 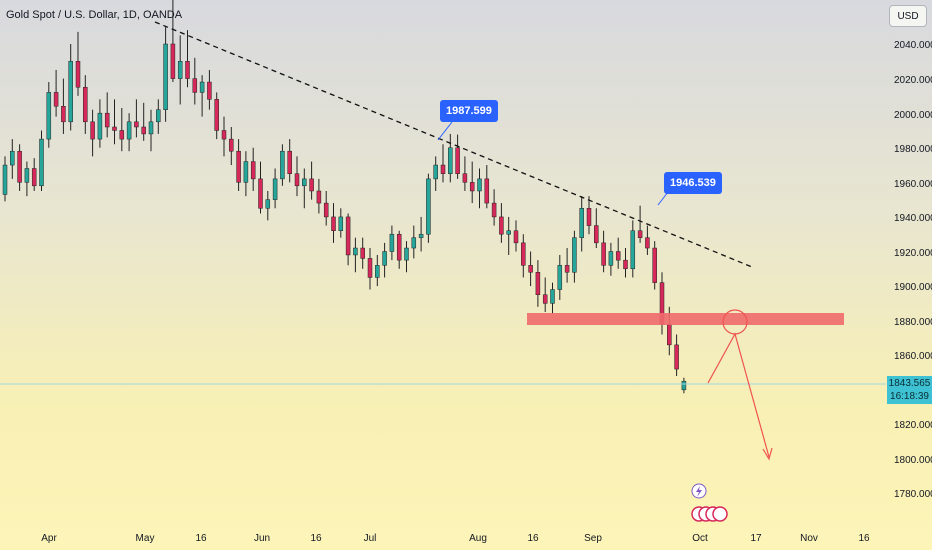 What do you see at coordinates (913, 115) in the screenshot?
I see `price-tick-label: 2000.000` at bounding box center [913, 115].